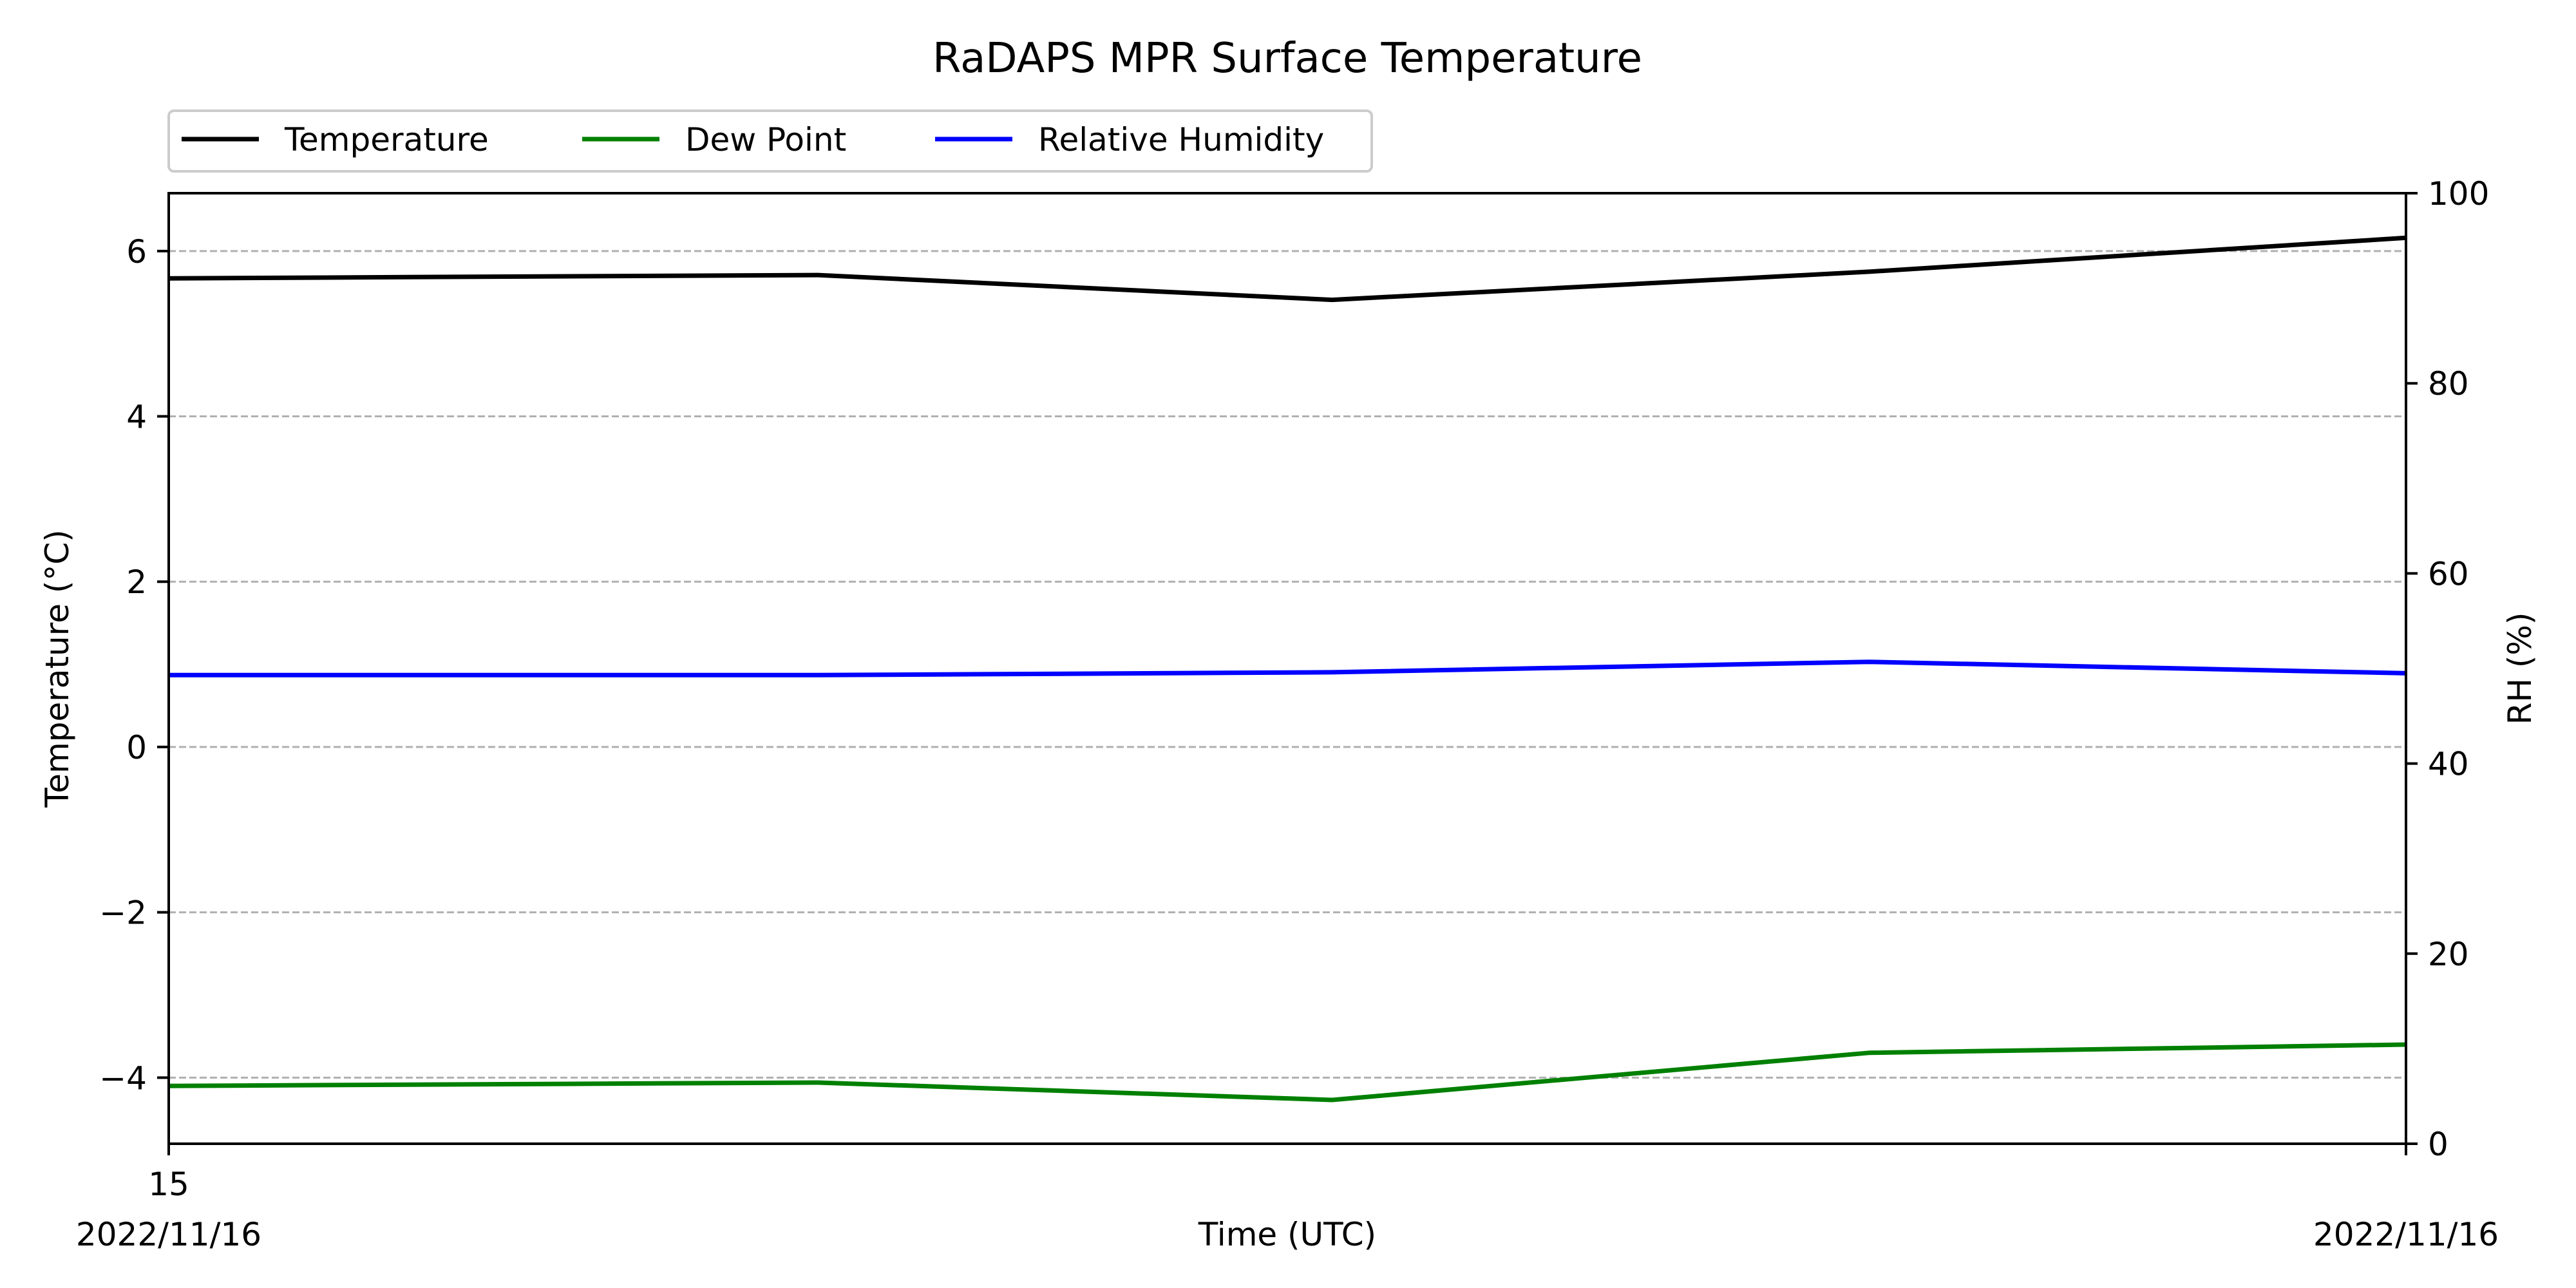 The image size is (2576, 1288). What do you see at coordinates (136, 582) in the screenshot?
I see `y-tick-label-left: 2` at bounding box center [136, 582].